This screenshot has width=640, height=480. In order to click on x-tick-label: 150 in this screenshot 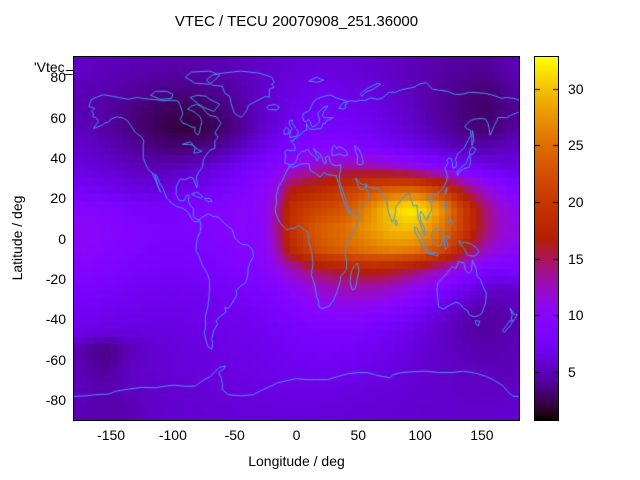, I will do `click(482, 435)`.